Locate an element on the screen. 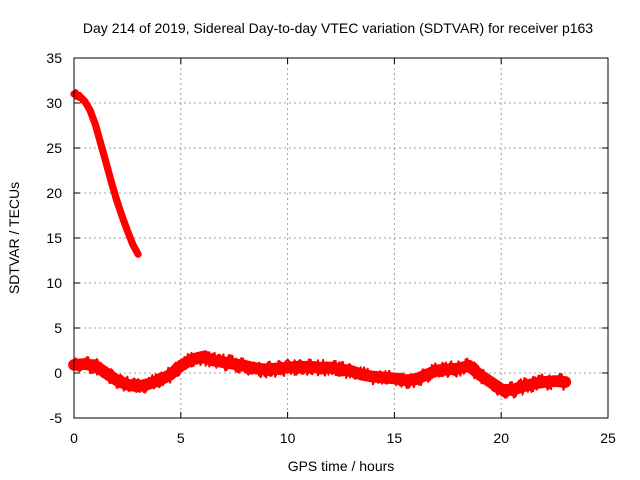 This screenshot has width=640, height=480. y-tick-label: 10 is located at coordinates (54, 283).